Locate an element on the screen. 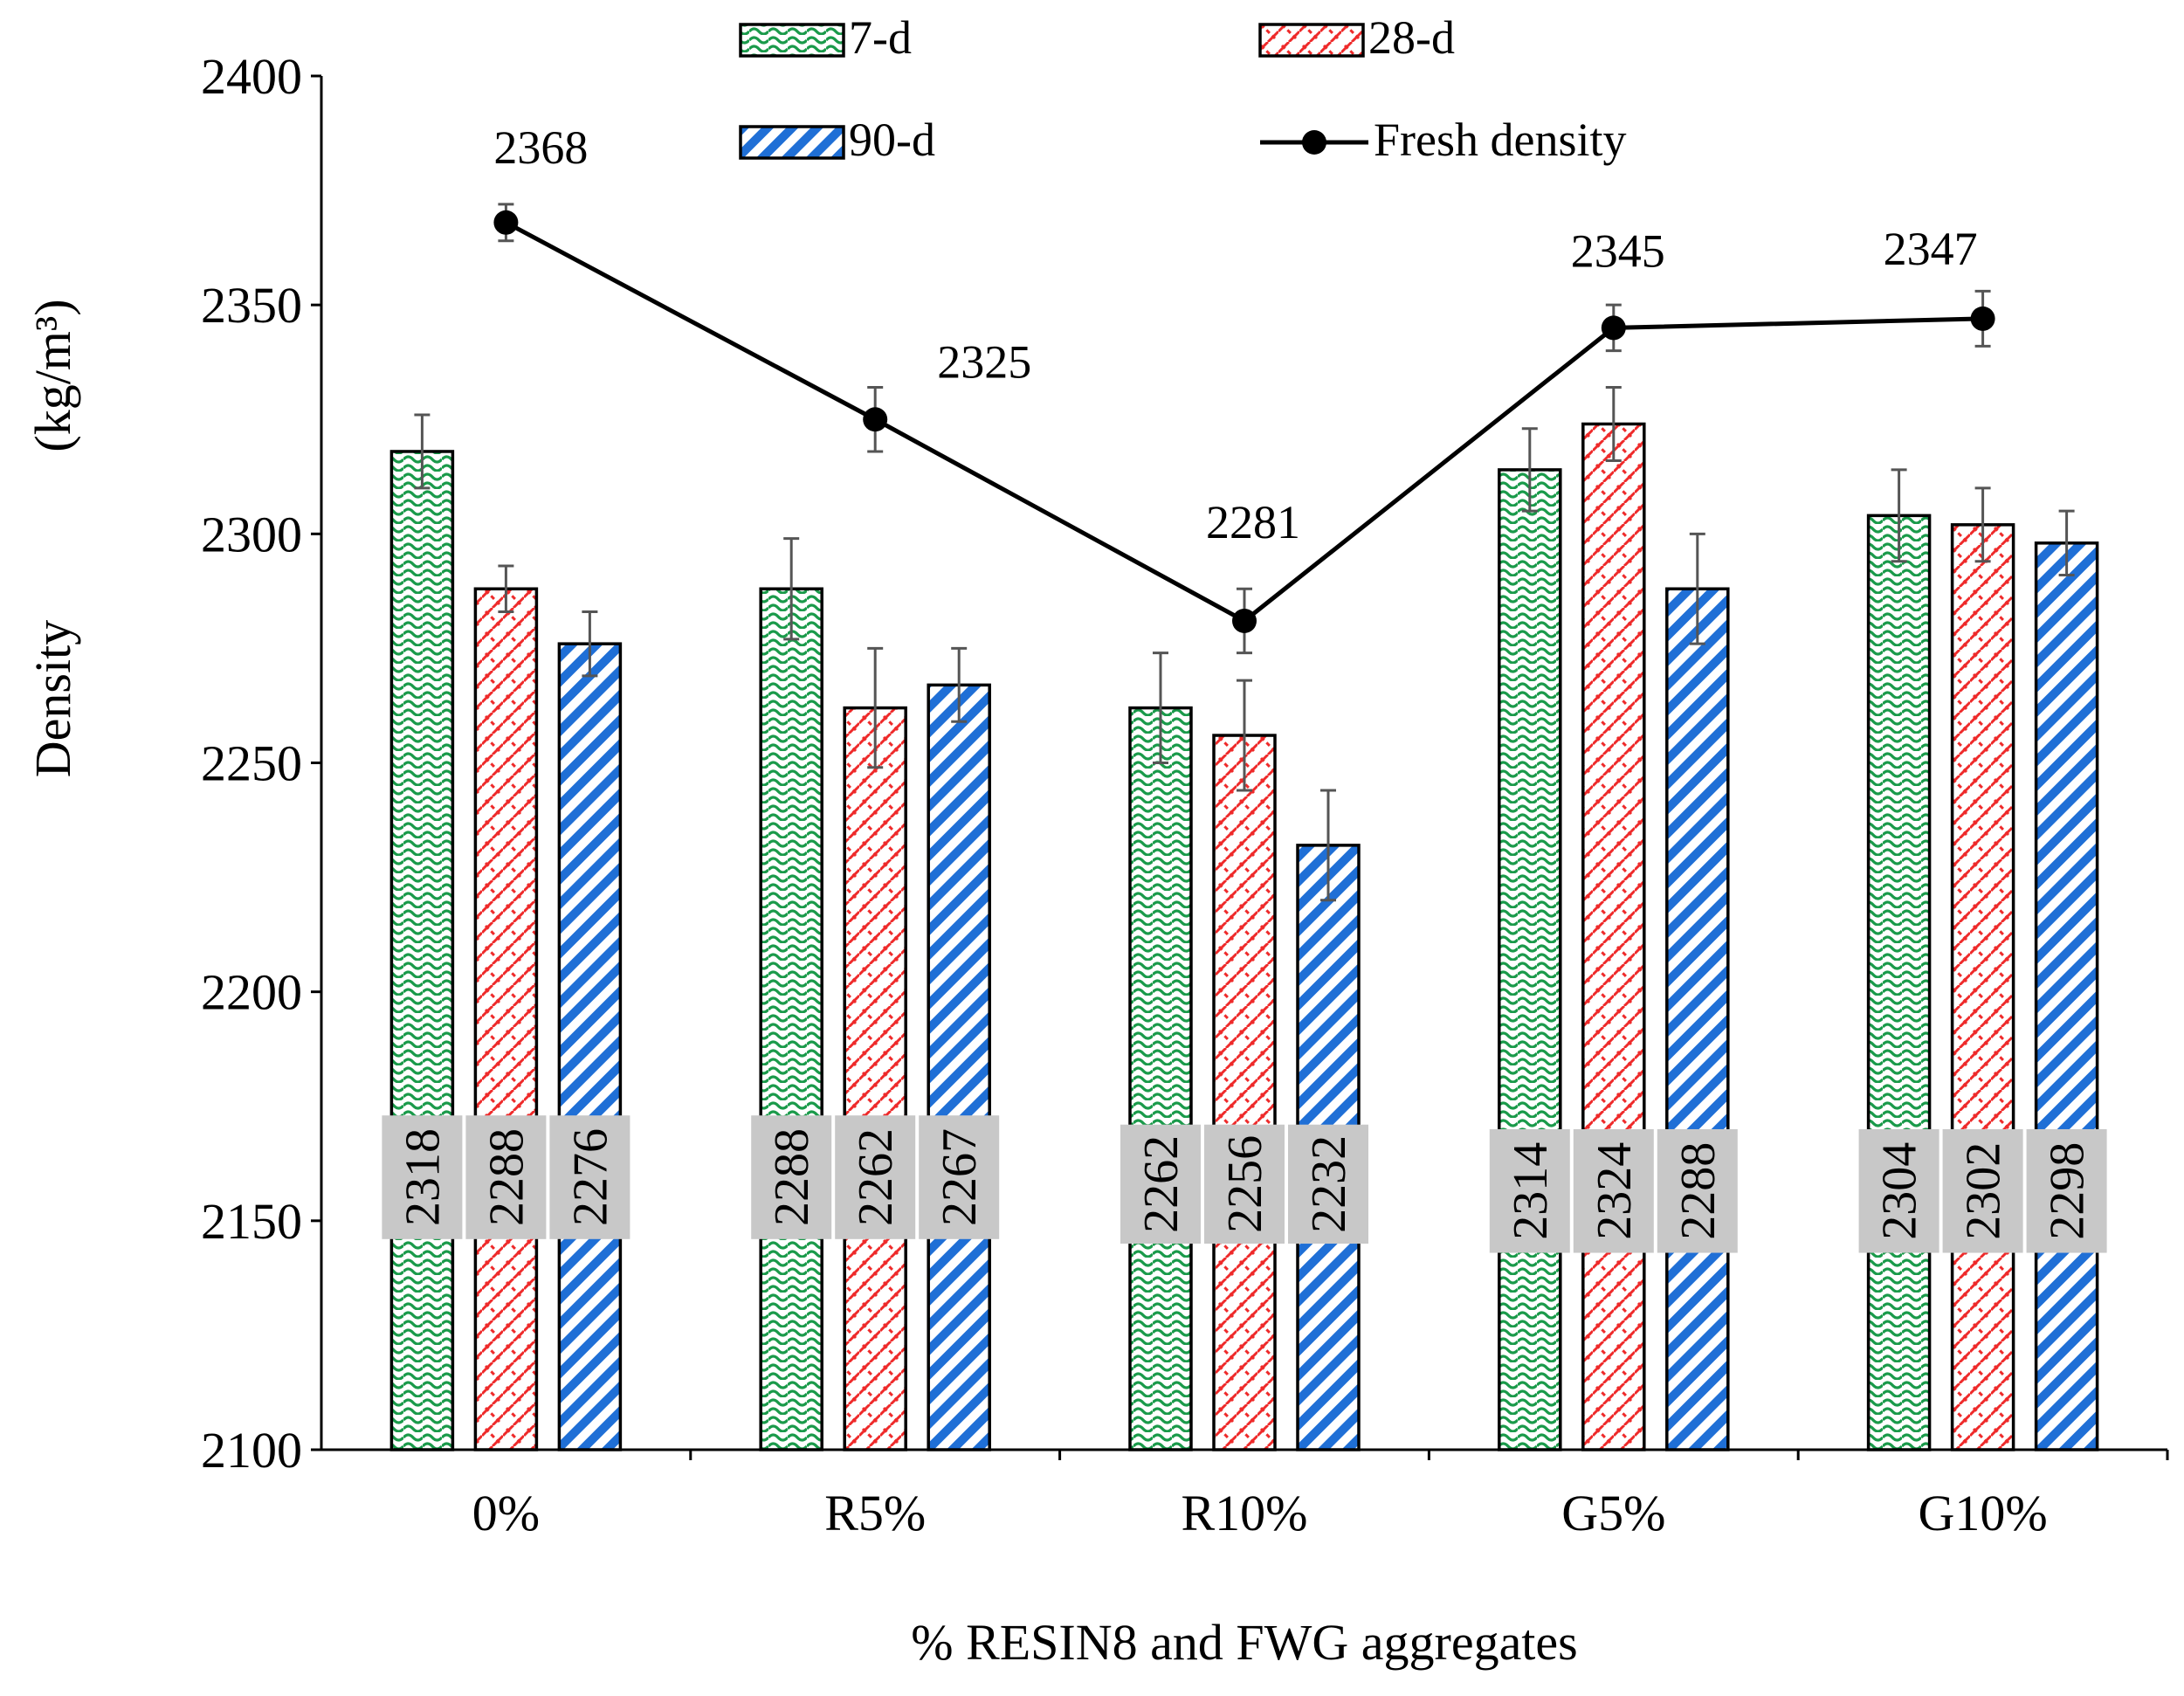 This screenshot has width=2184, height=1696. legend-swatch-90-d is located at coordinates (792, 142).